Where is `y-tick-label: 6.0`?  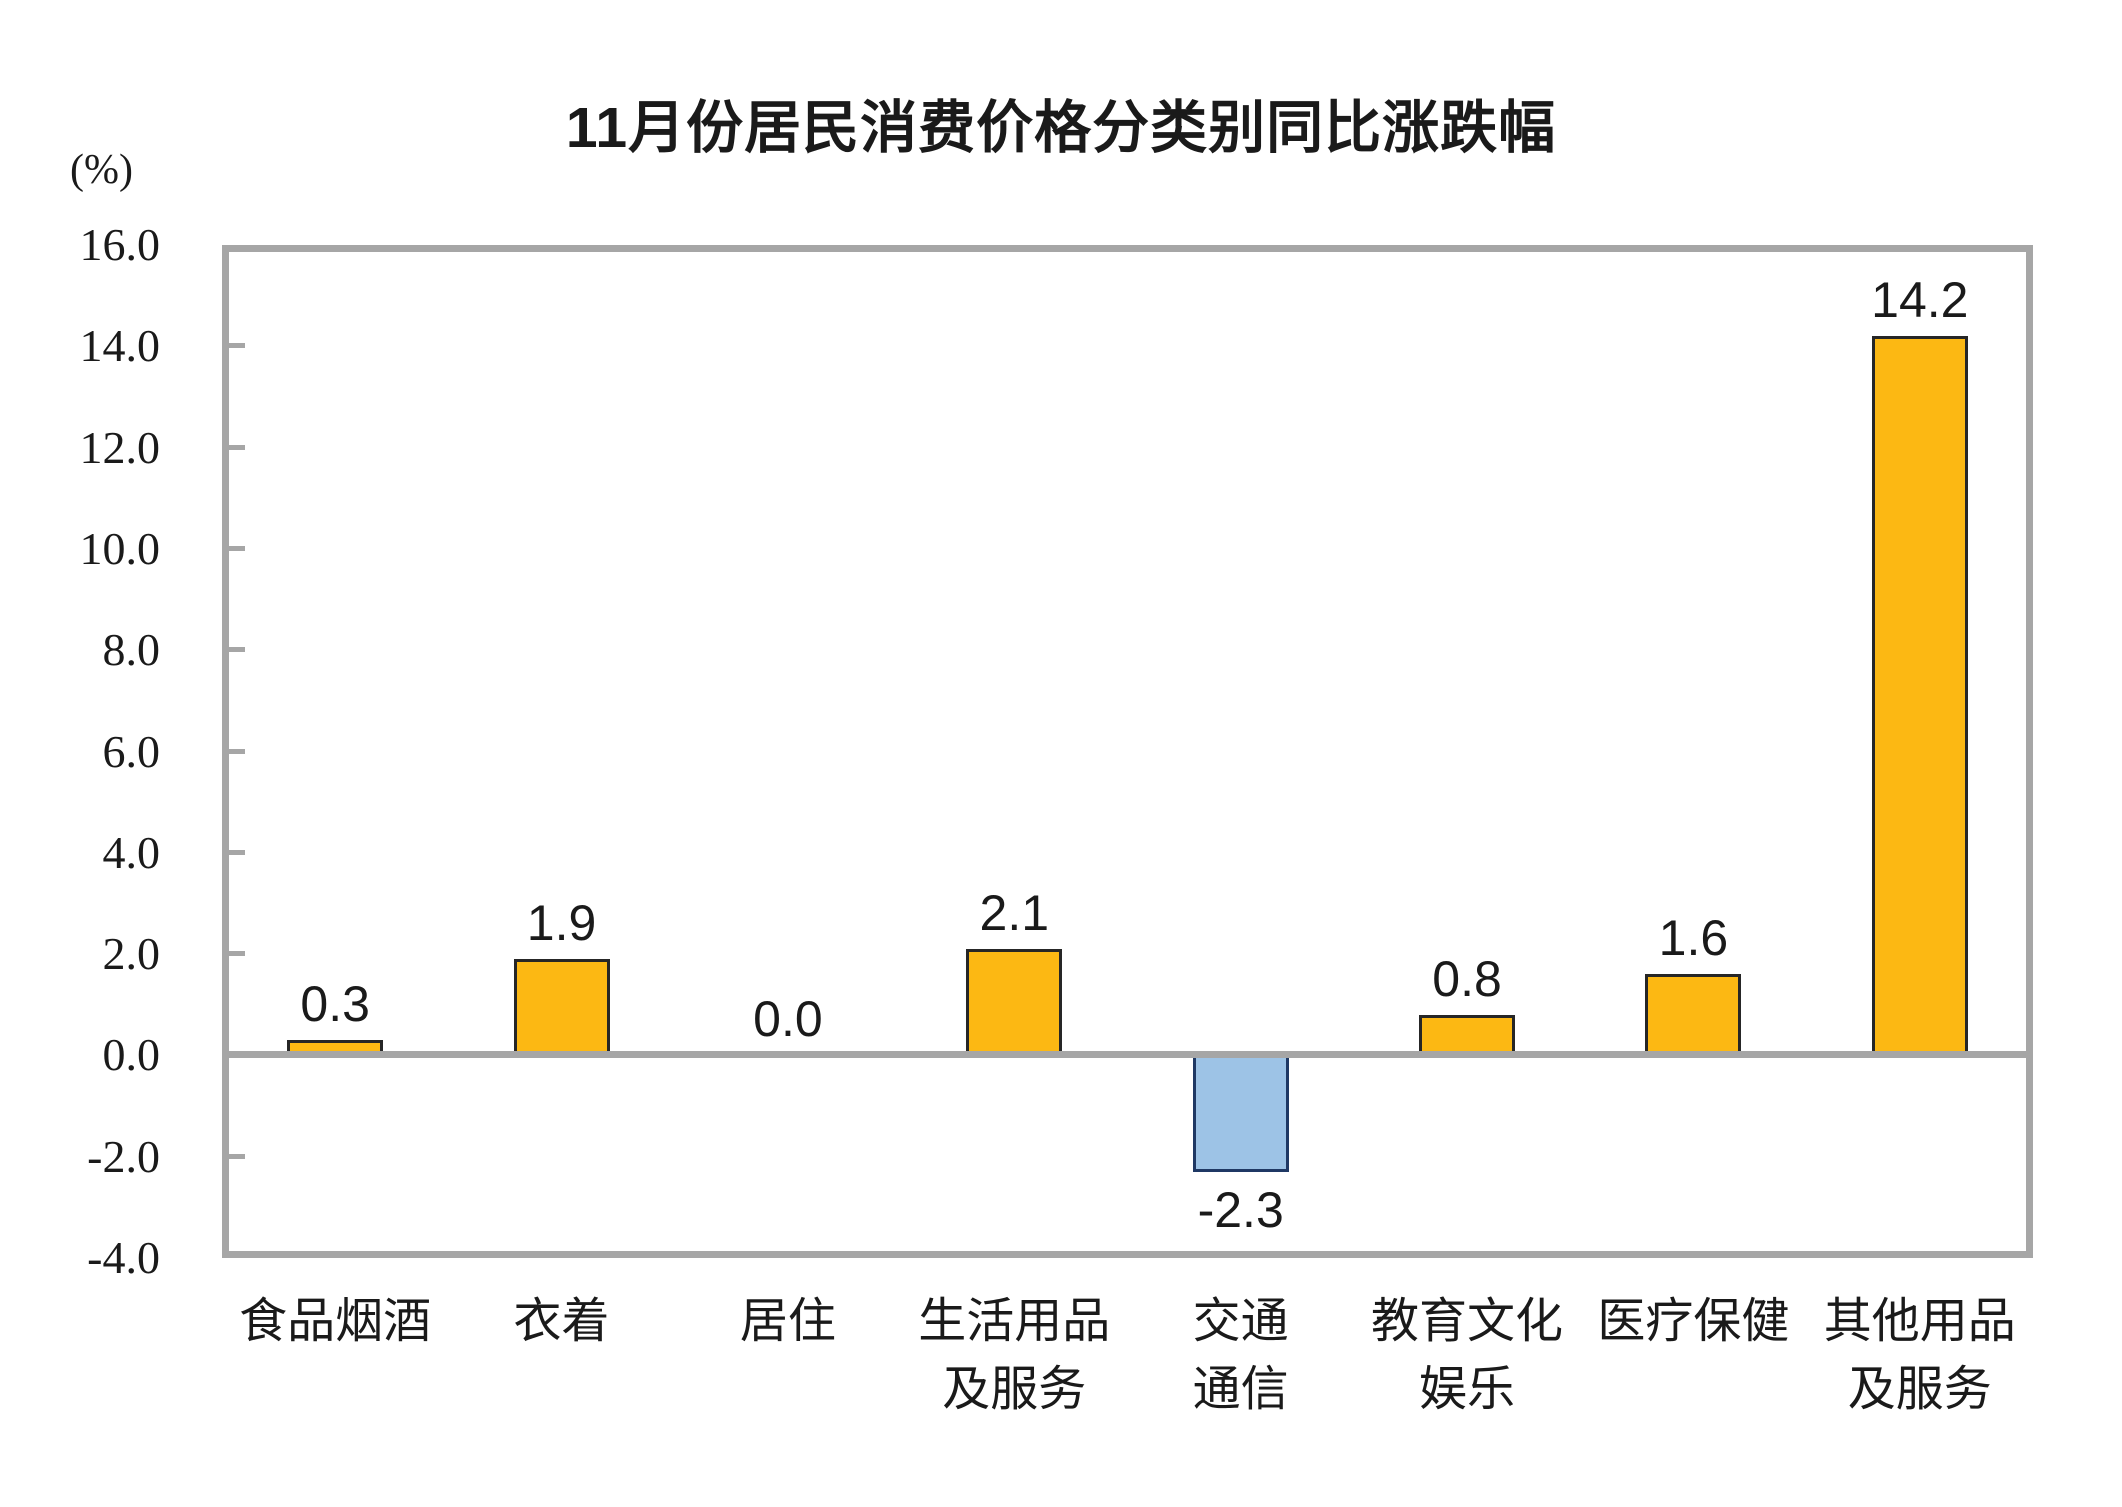 y-tick-label: 6.0 is located at coordinates (131, 751).